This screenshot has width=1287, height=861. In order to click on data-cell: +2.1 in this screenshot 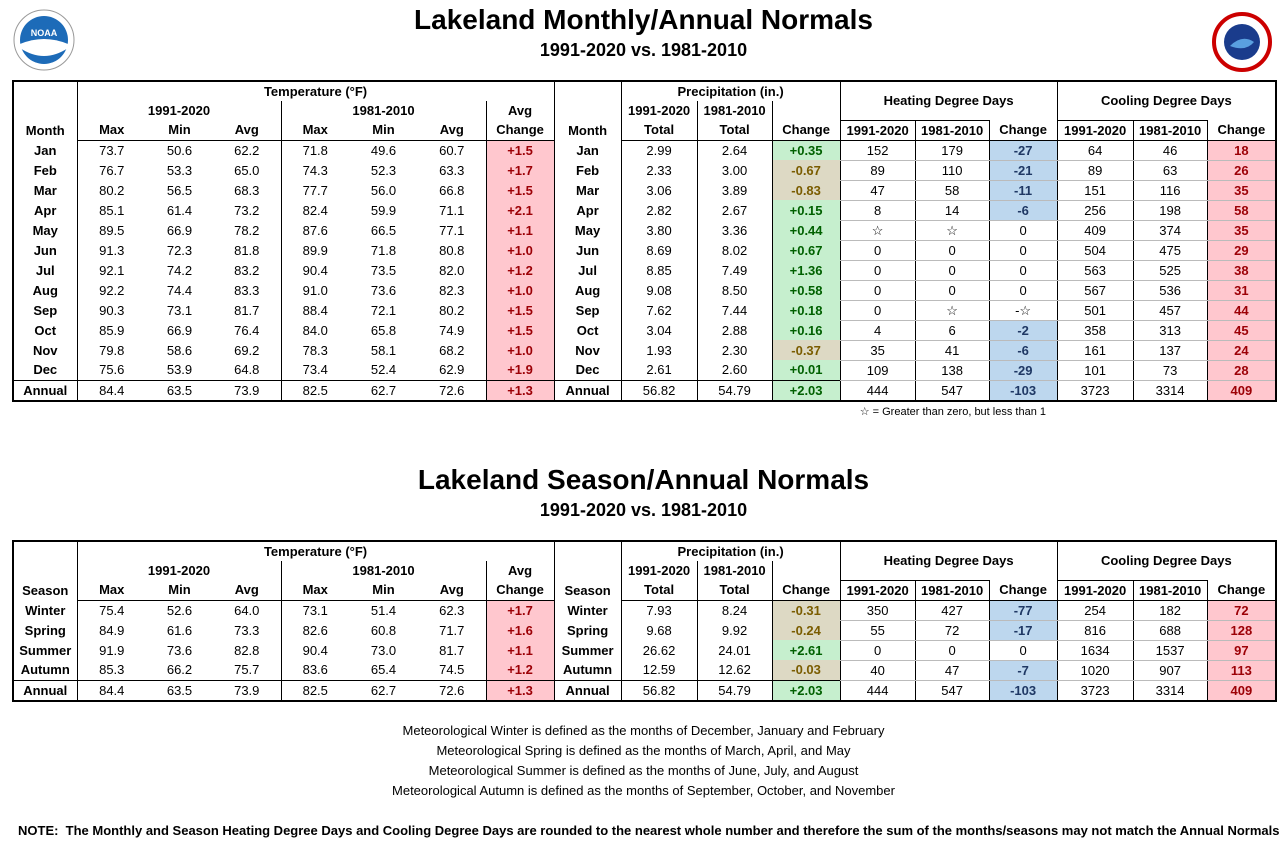, I will do `click(520, 210)`.